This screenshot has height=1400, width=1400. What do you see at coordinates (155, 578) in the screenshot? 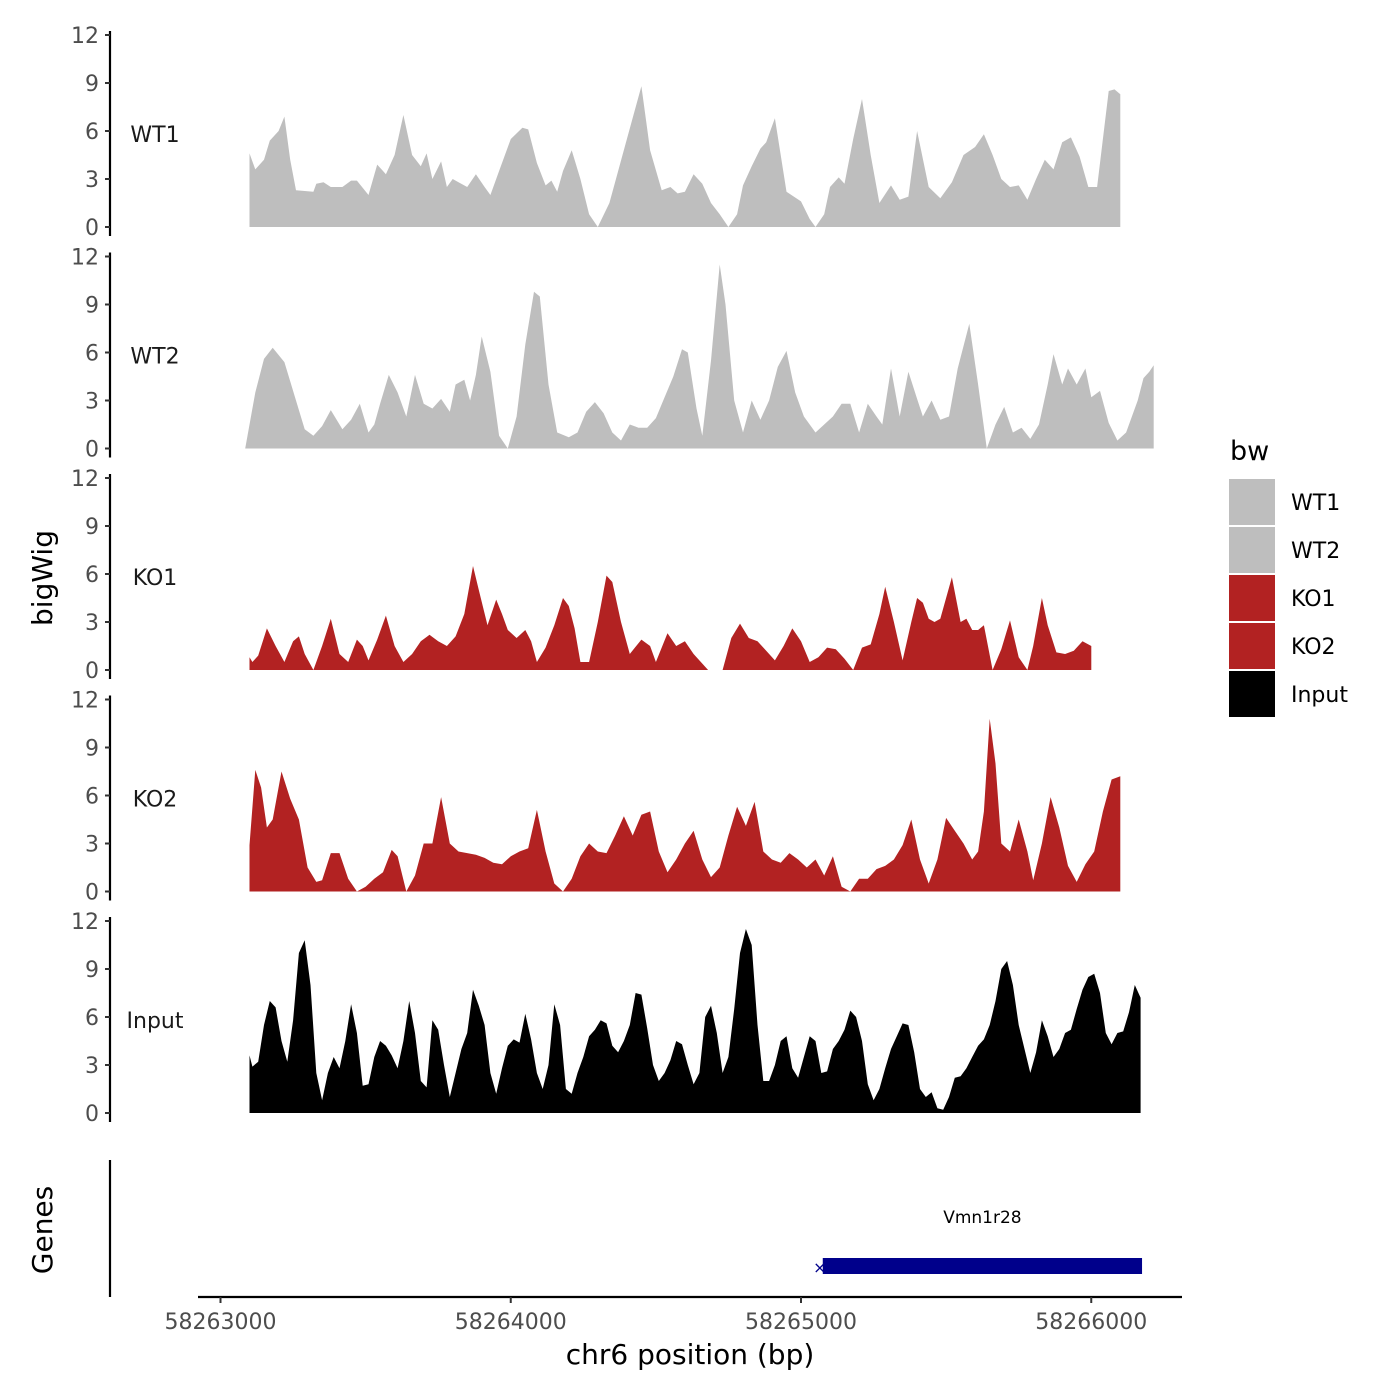
I see `track-label-ko1: KO1` at bounding box center [155, 578].